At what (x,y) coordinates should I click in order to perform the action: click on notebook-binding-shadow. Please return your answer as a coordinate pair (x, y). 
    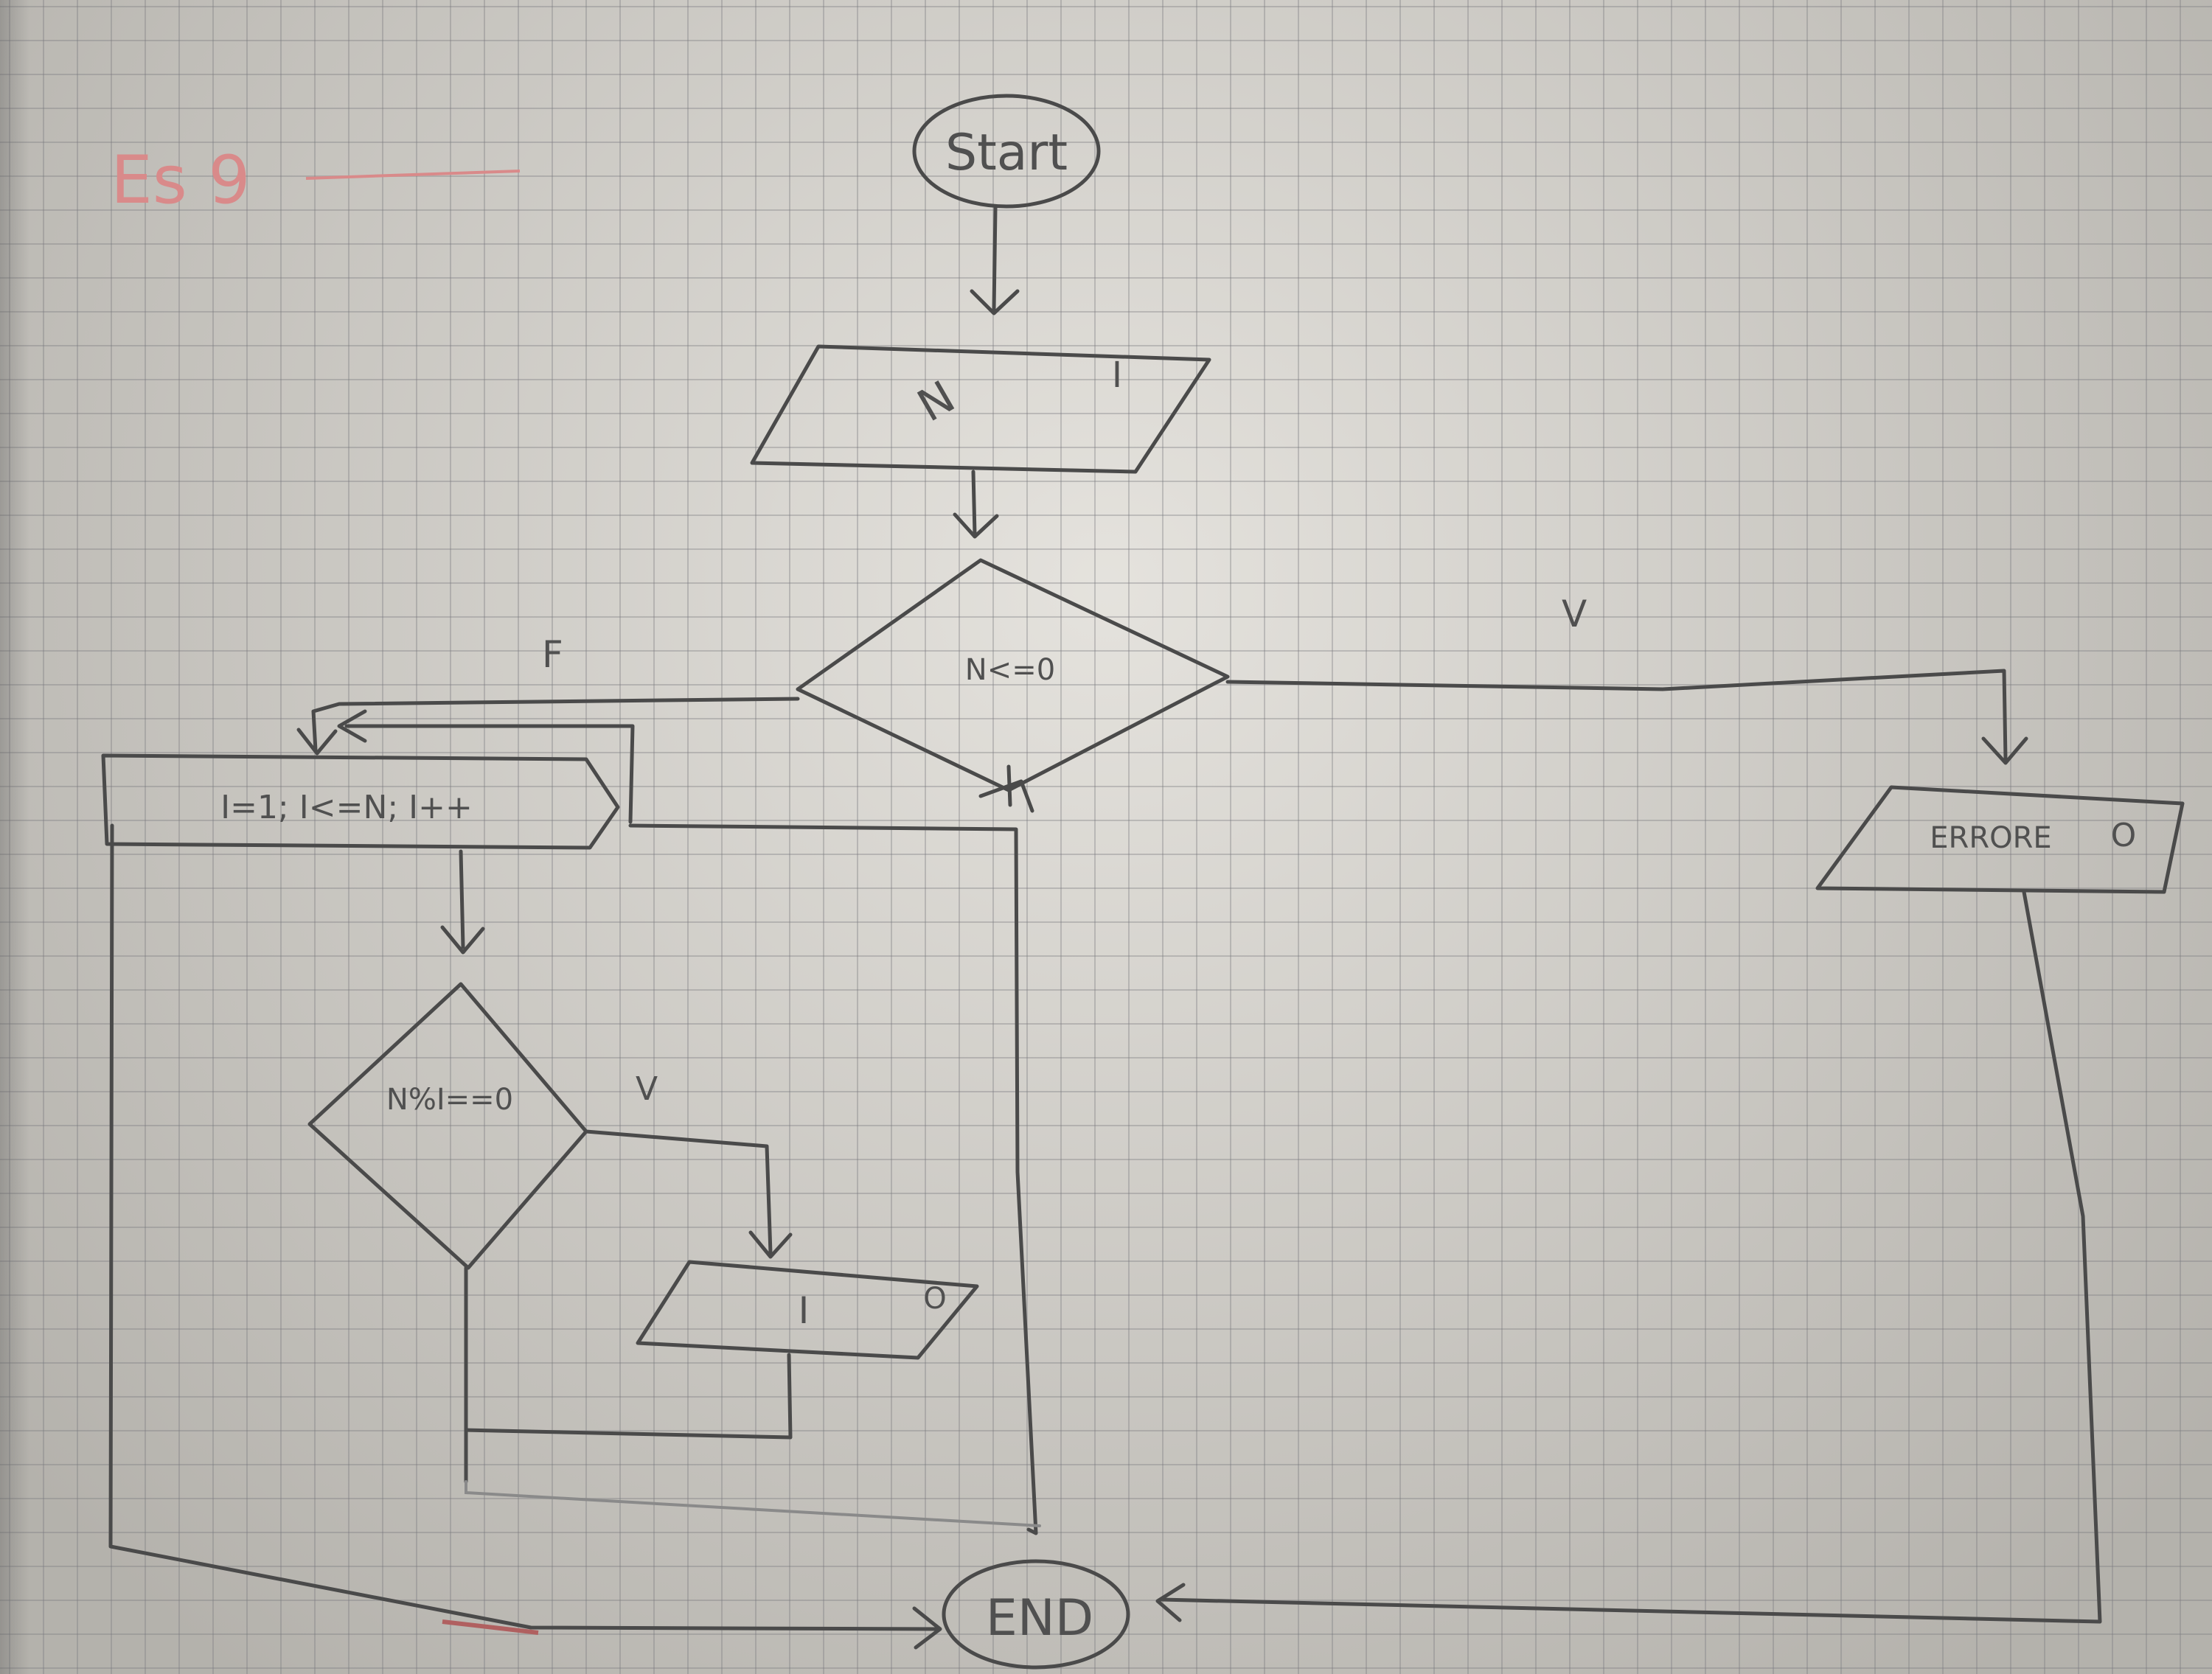
    Looking at the image, I should click on (14, 837).